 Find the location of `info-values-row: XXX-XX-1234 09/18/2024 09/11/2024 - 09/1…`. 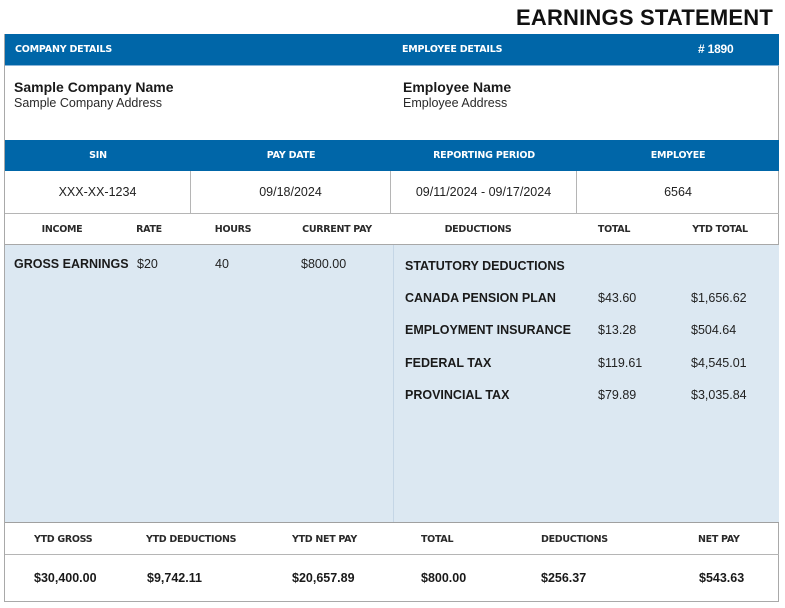

info-values-row: XXX-XX-1234 09/18/2024 09/11/2024 - 09/1… is located at coordinates (392, 192).